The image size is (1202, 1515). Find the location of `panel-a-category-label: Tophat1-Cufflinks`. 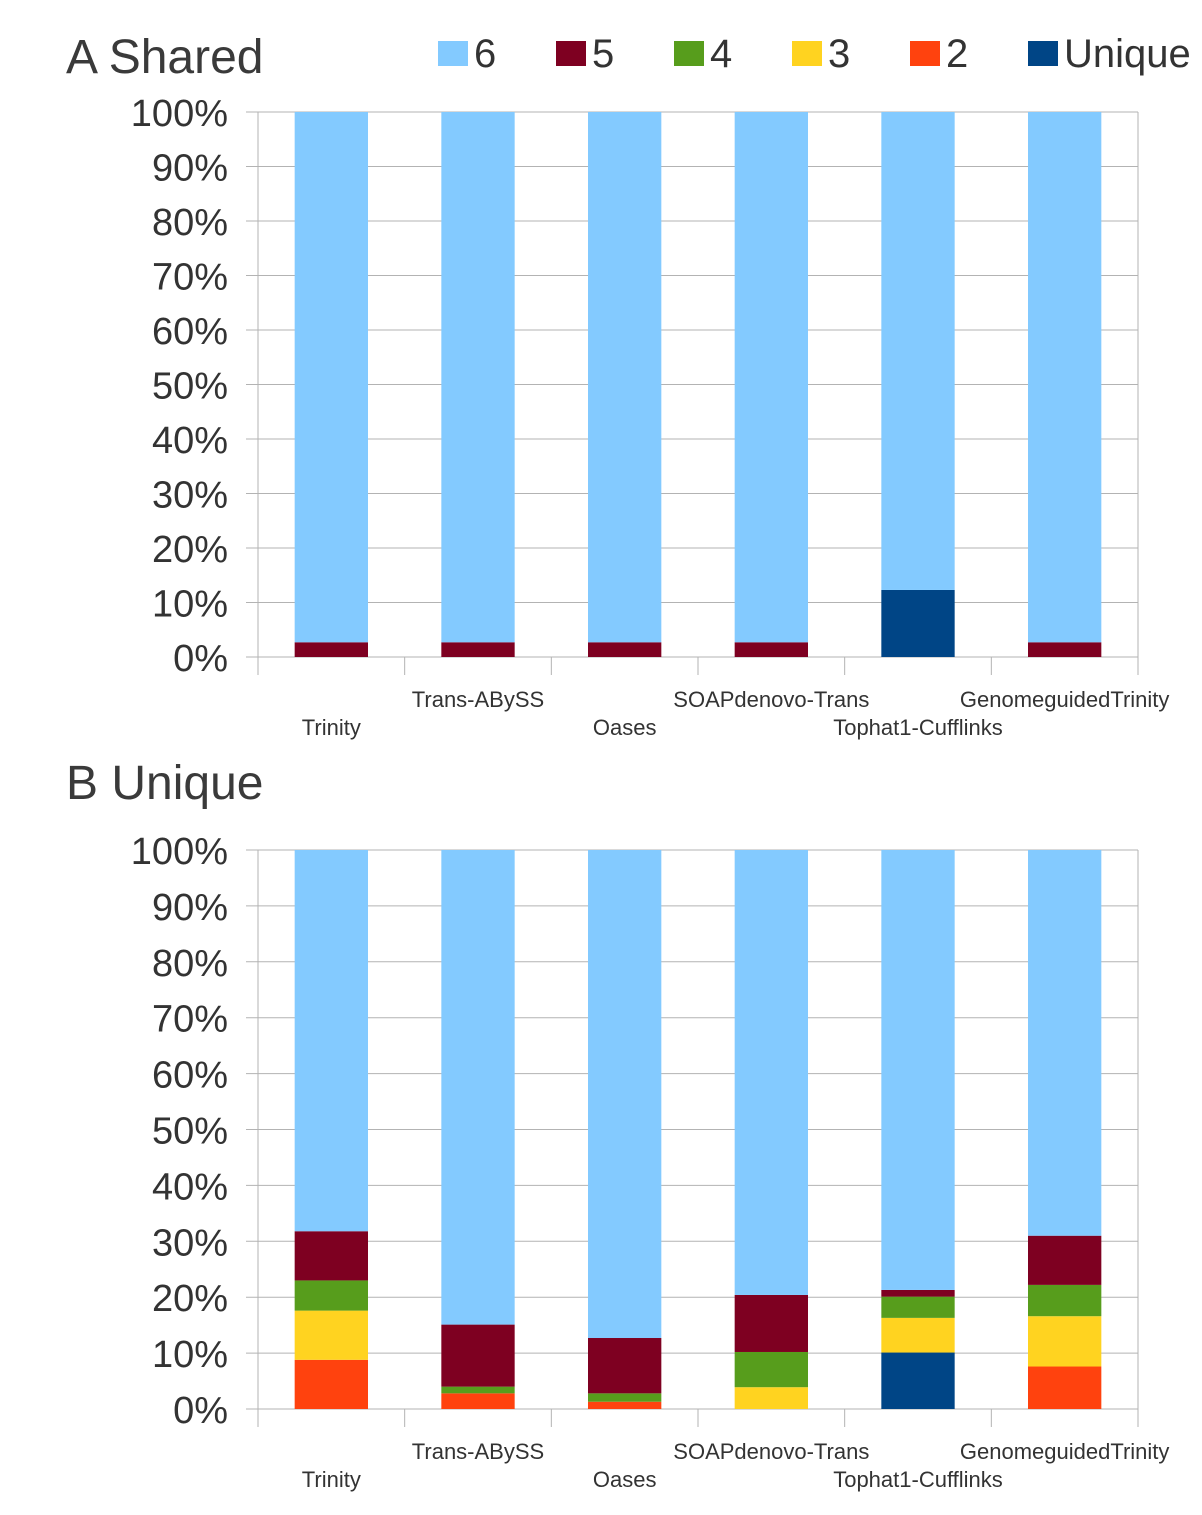

panel-a-category-label: Tophat1-Cufflinks is located at coordinates (918, 727).